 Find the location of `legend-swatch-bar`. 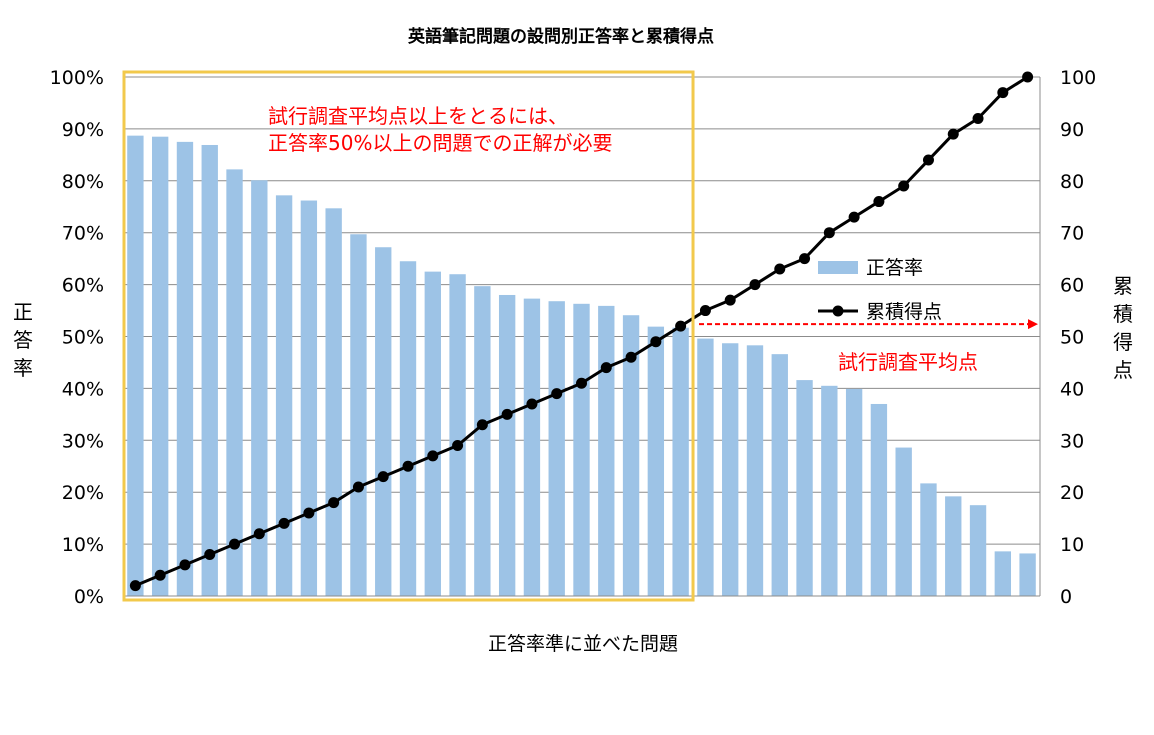

legend-swatch-bar is located at coordinates (838, 267).